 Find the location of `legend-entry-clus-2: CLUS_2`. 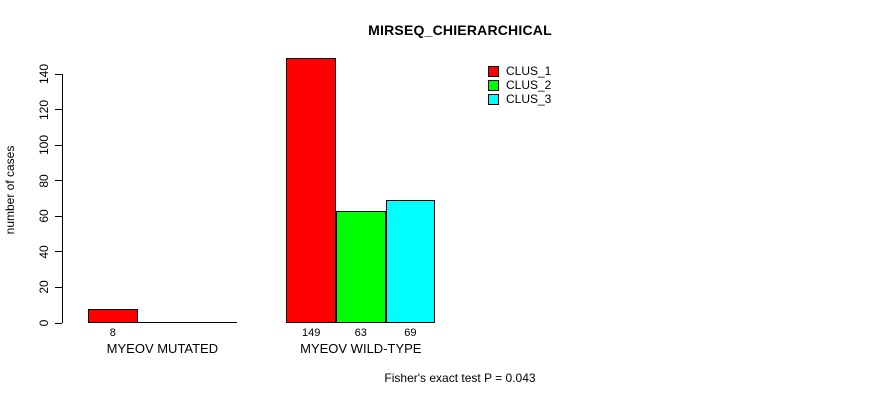

legend-entry-clus-2: CLUS_2 is located at coordinates (519, 85).